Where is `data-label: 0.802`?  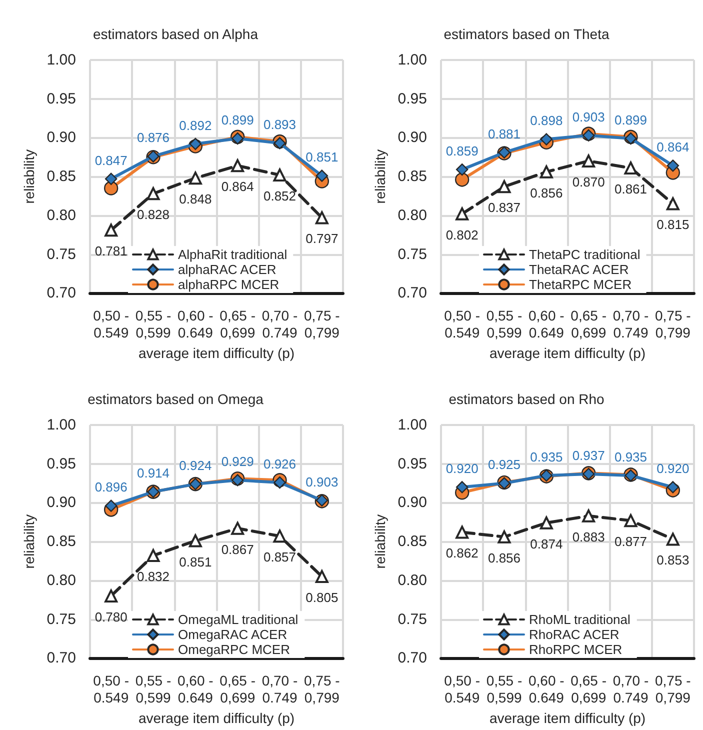 data-label: 0.802 is located at coordinates (462, 234).